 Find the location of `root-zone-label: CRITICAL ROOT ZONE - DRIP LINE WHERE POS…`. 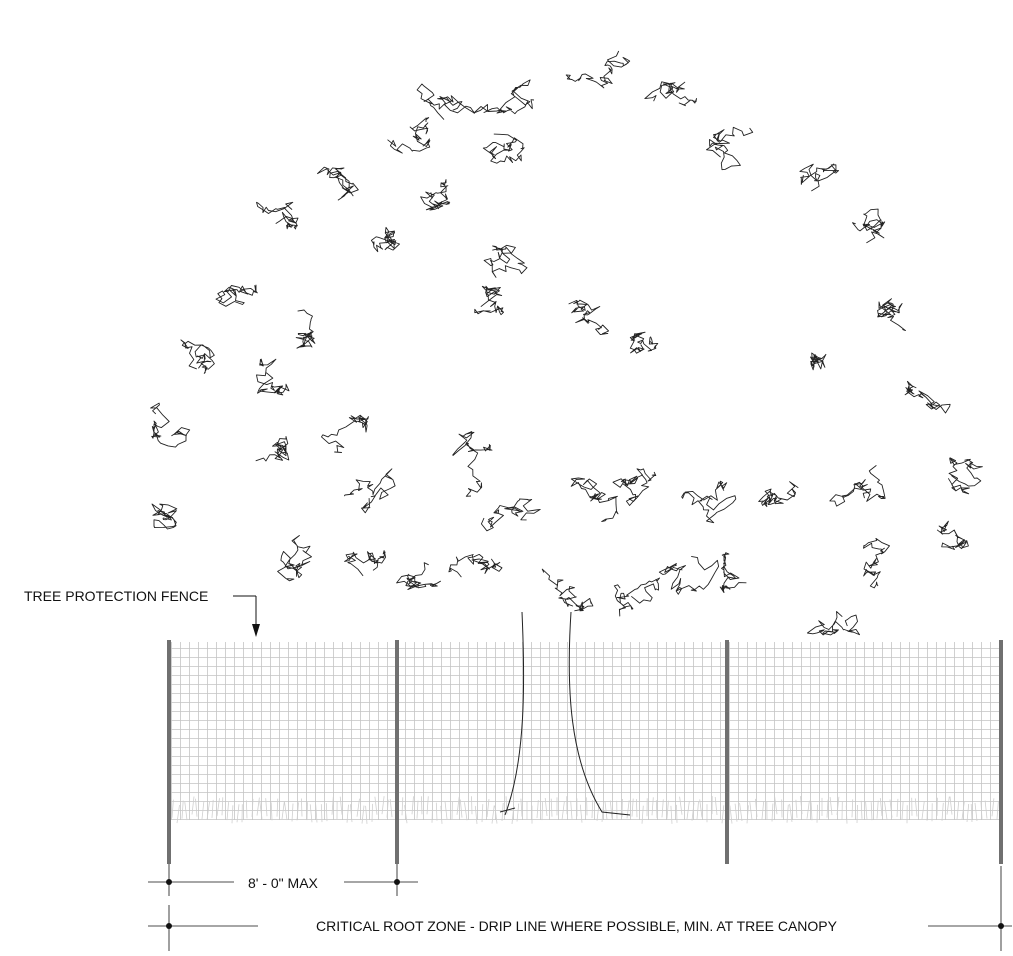

root-zone-label: CRITICAL ROOT ZONE - DRIP LINE WHERE POS… is located at coordinates (576, 926).